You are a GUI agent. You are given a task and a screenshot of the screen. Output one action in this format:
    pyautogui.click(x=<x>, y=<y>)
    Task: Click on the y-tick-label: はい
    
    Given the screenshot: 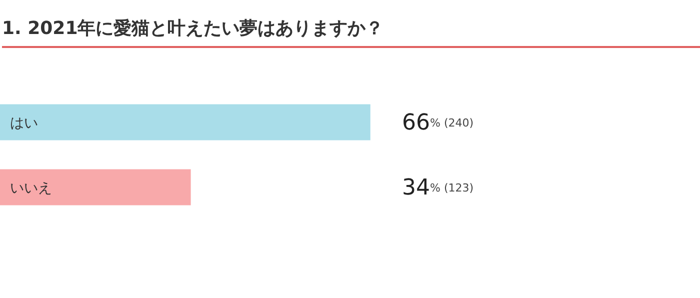 What is the action you would take?
    pyautogui.click(x=24, y=123)
    